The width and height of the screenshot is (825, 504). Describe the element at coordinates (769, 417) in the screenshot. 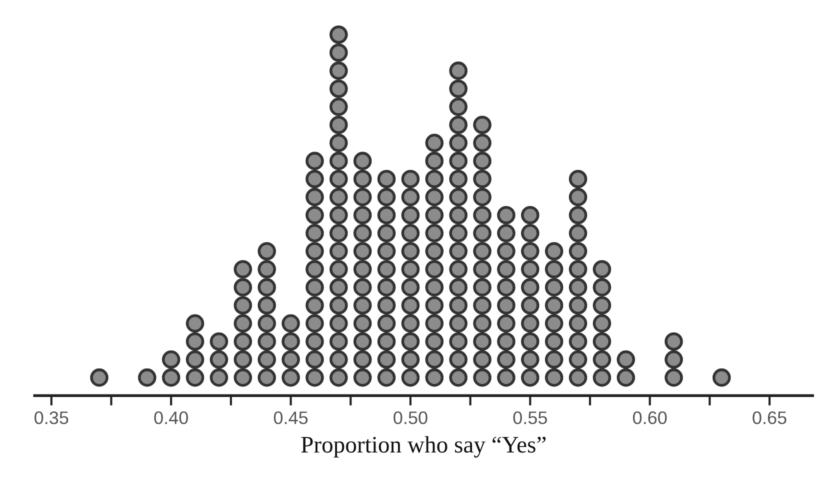

I see `x-tick-label: 0.65` at that location.